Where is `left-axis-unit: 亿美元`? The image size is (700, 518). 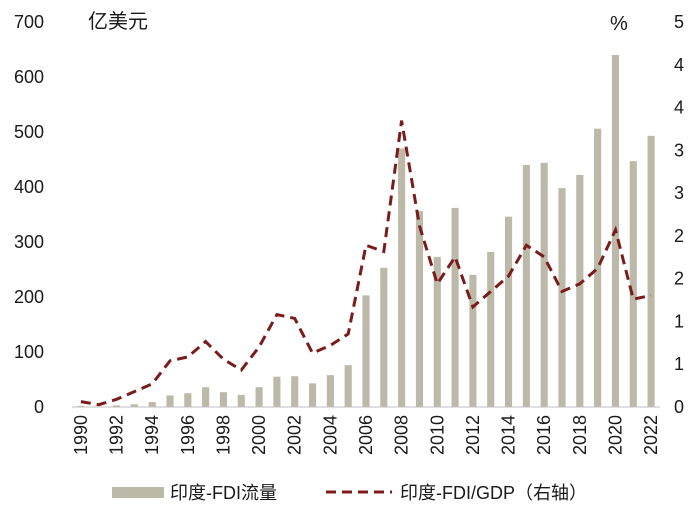 left-axis-unit: 亿美元 is located at coordinates (118, 21).